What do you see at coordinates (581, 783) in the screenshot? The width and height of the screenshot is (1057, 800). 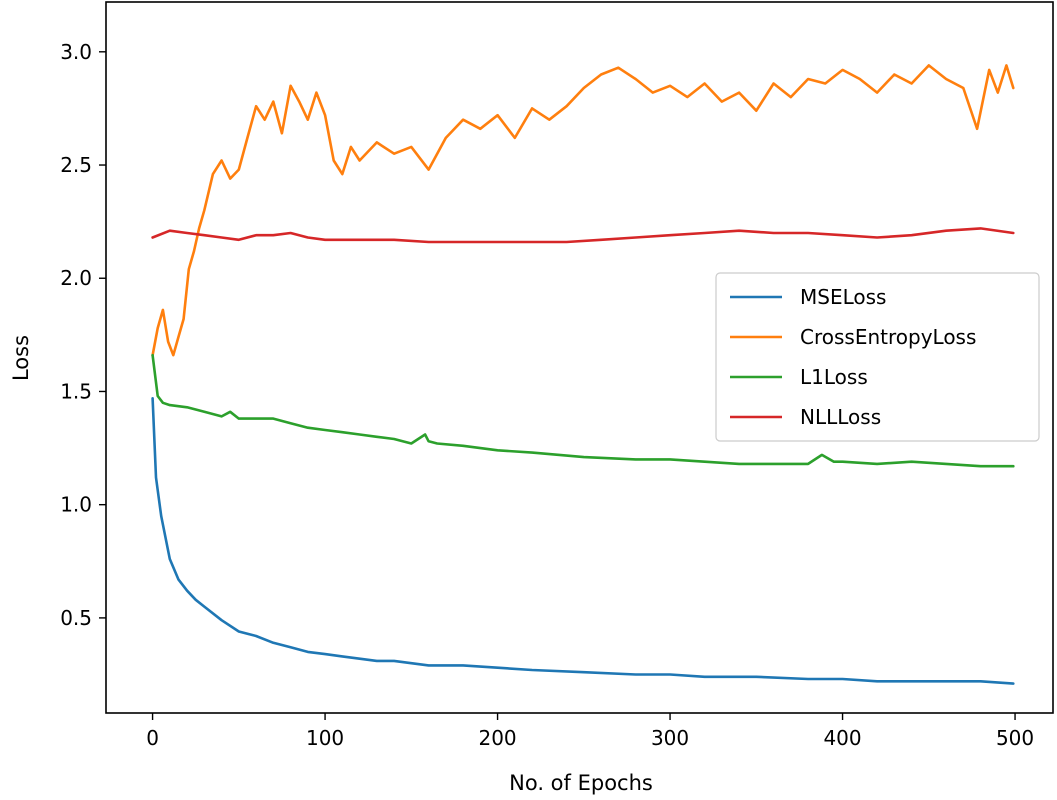 I see `x-axis-label: No. of Epochs` at bounding box center [581, 783].